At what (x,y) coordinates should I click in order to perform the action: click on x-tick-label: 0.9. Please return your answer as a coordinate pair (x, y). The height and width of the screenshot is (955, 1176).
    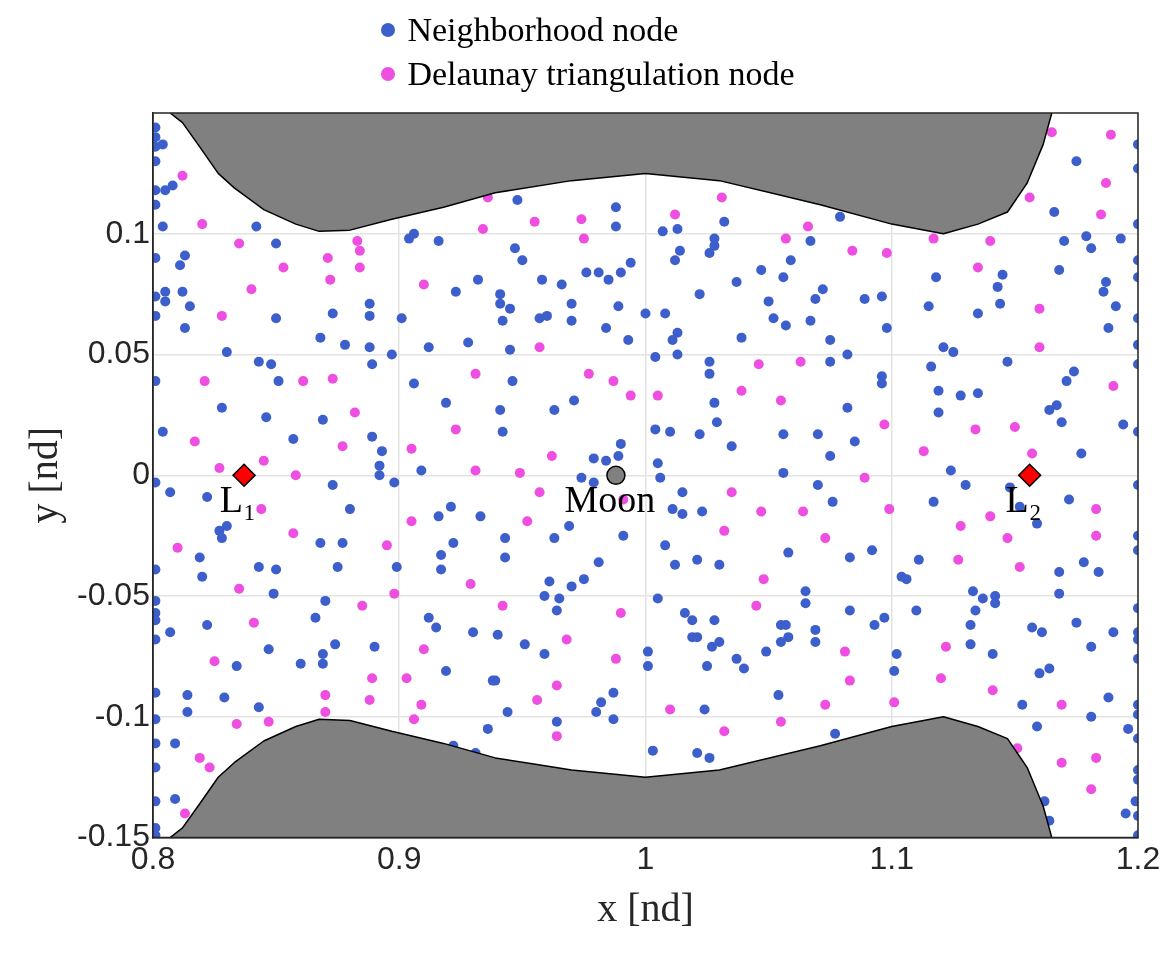
    Looking at the image, I should click on (399, 857).